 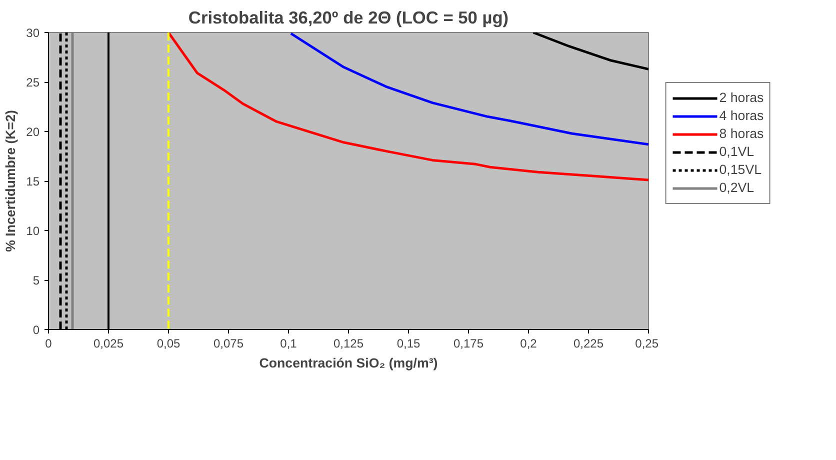 I want to click on x-tick-label: 0,05, so click(x=168, y=343).